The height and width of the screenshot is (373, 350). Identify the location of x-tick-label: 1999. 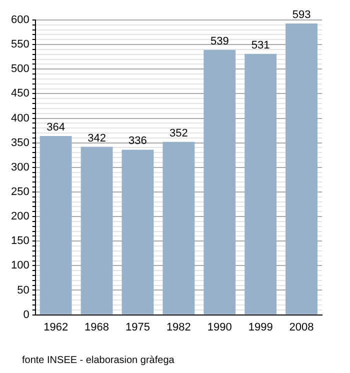
(260, 327).